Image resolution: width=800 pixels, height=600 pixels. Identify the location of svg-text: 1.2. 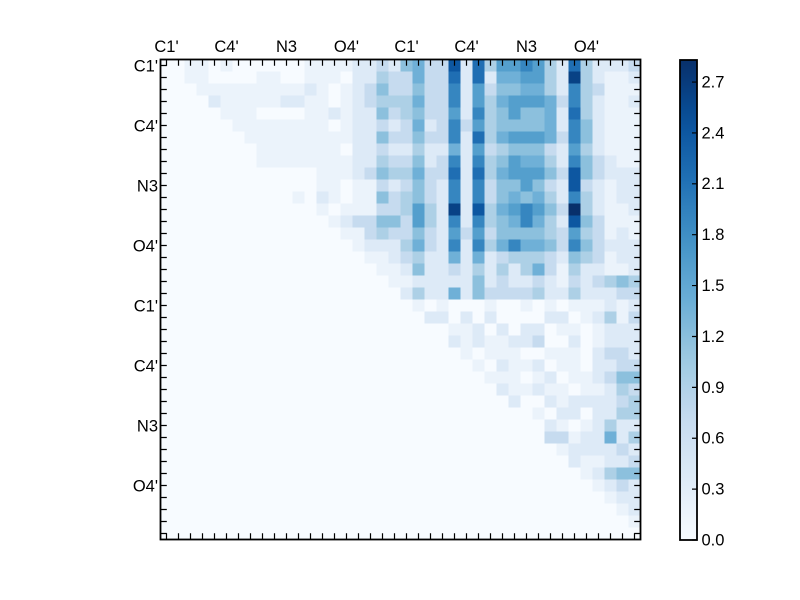
(713, 337).